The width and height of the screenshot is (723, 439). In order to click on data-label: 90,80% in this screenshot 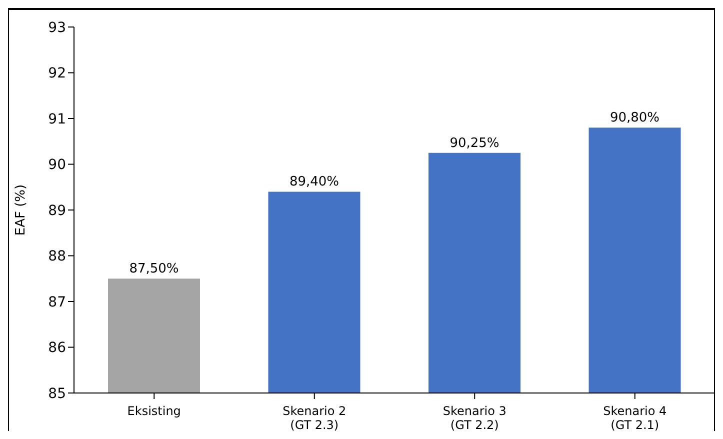, I will do `click(635, 118)`.